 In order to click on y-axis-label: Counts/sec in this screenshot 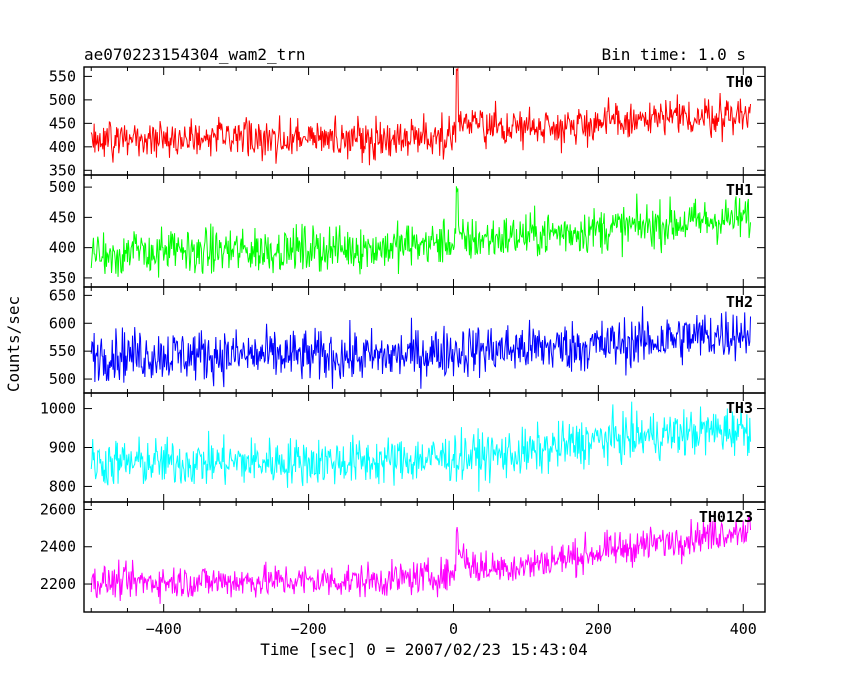, I will do `click(13, 344)`.